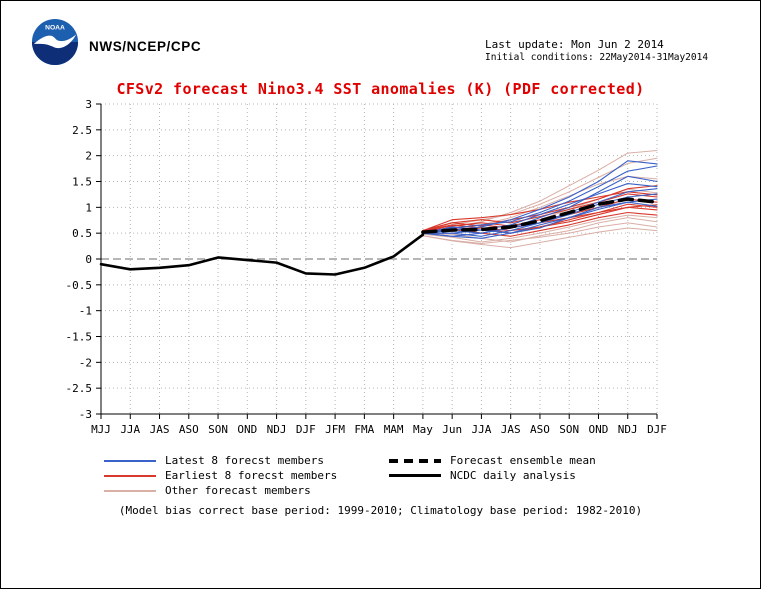 The width and height of the screenshot is (761, 589). Describe the element at coordinates (244, 460) in the screenshot. I see `legend-label-latest: Latest 8 forecst members` at that location.